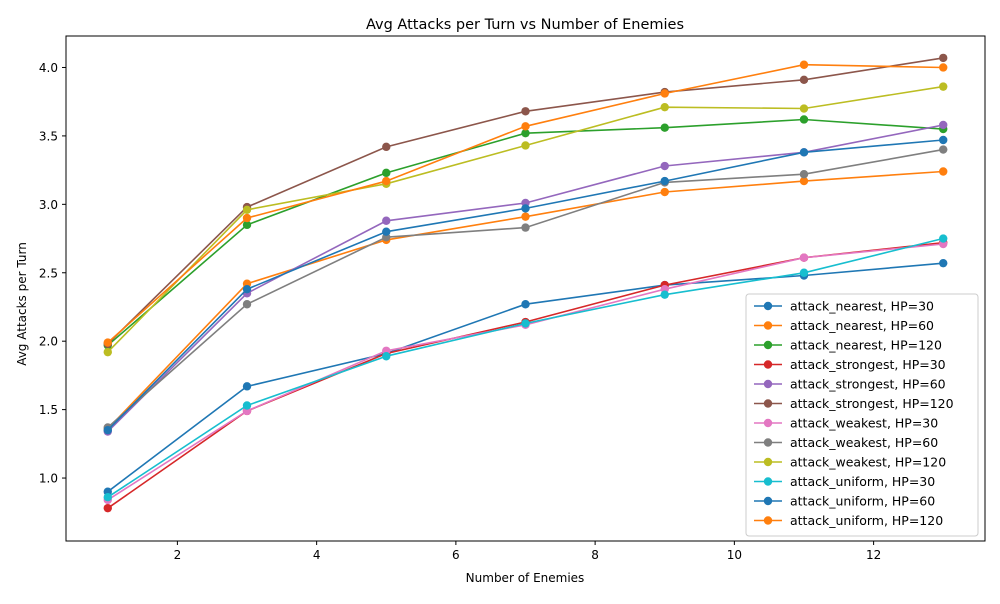 The height and width of the screenshot is (604, 1000). I want to click on legend-item: attack_uniform, HP=120, so click(848, 520).